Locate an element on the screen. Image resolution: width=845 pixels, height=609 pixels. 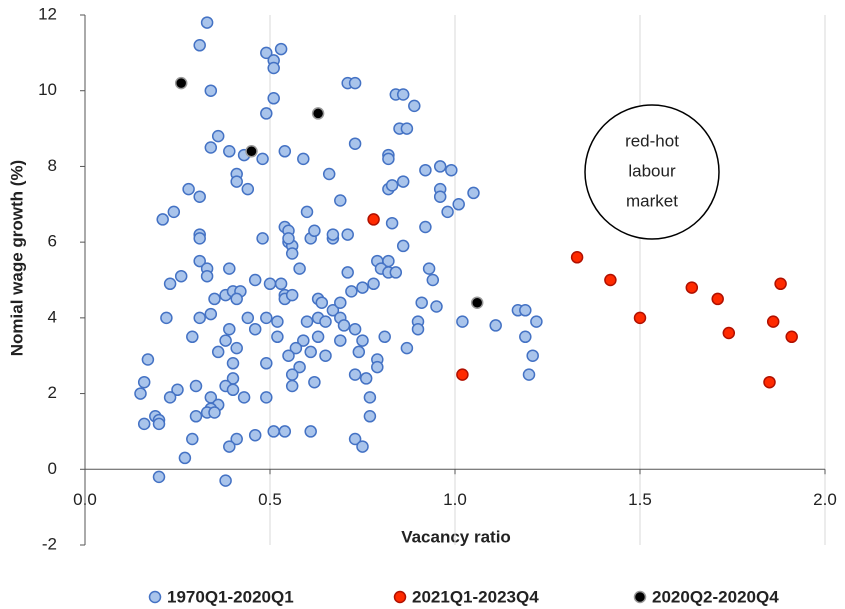
y-tick-label: 6 is located at coordinates (52, 241).